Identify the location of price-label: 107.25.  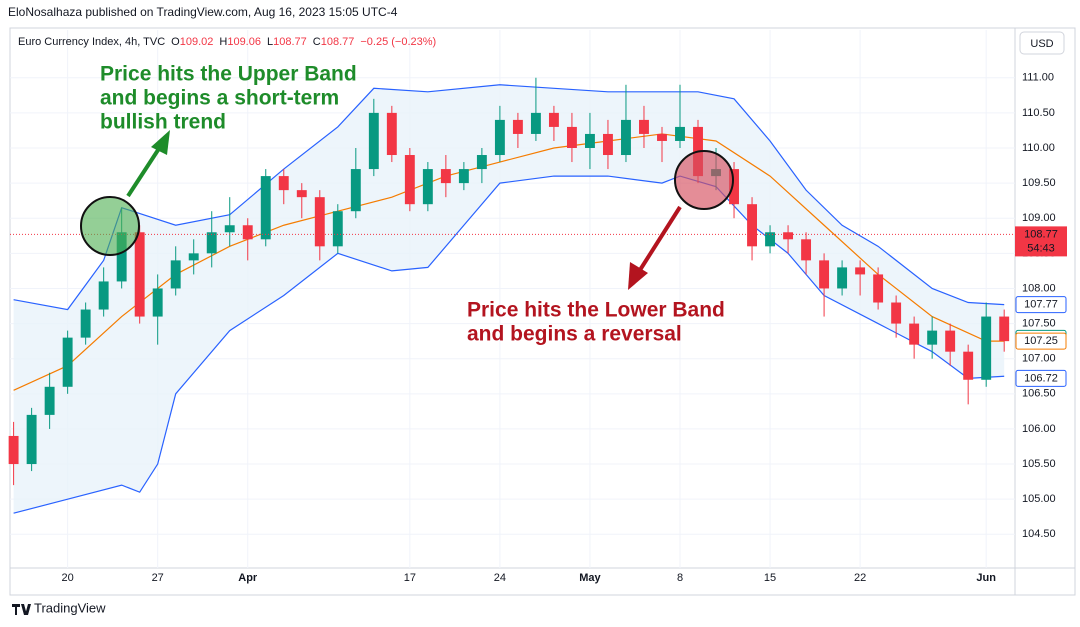
(1041, 341).